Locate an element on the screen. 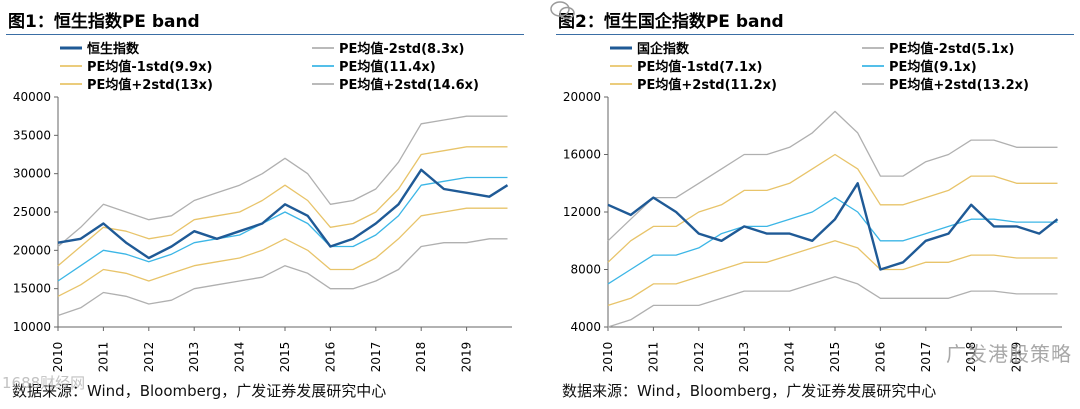 The height and width of the screenshot is (409, 1080). legend-label: PE均值-1std(7.1x) is located at coordinates (699, 67).